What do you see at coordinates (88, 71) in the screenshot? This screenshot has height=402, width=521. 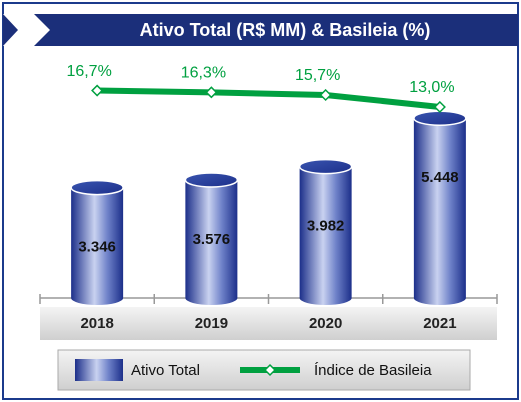 I see `value-label: 16,7%` at bounding box center [88, 71].